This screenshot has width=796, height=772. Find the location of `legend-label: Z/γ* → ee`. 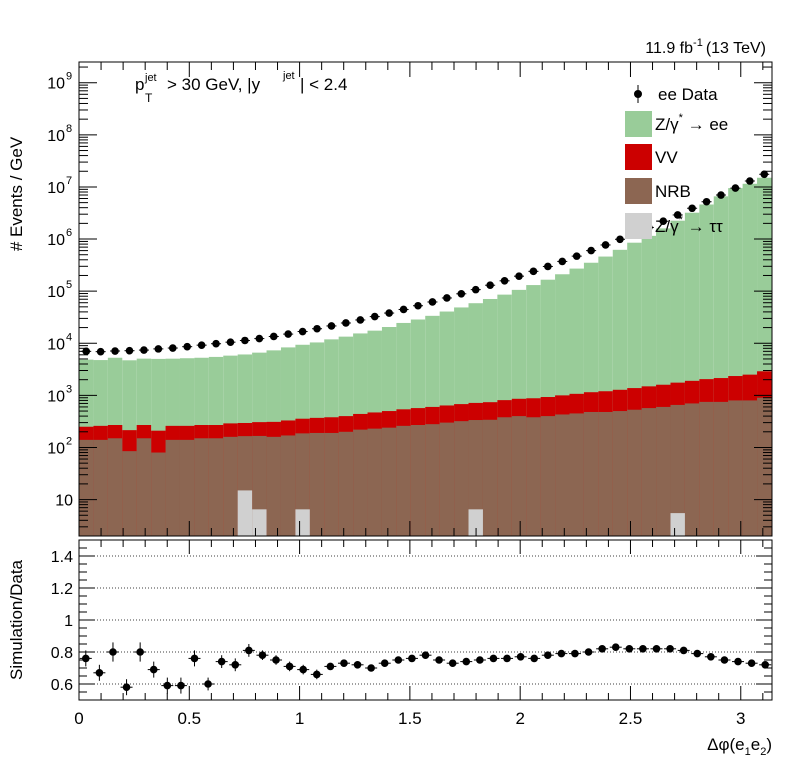

legend-label: Z/γ* → ee is located at coordinates (691, 123).